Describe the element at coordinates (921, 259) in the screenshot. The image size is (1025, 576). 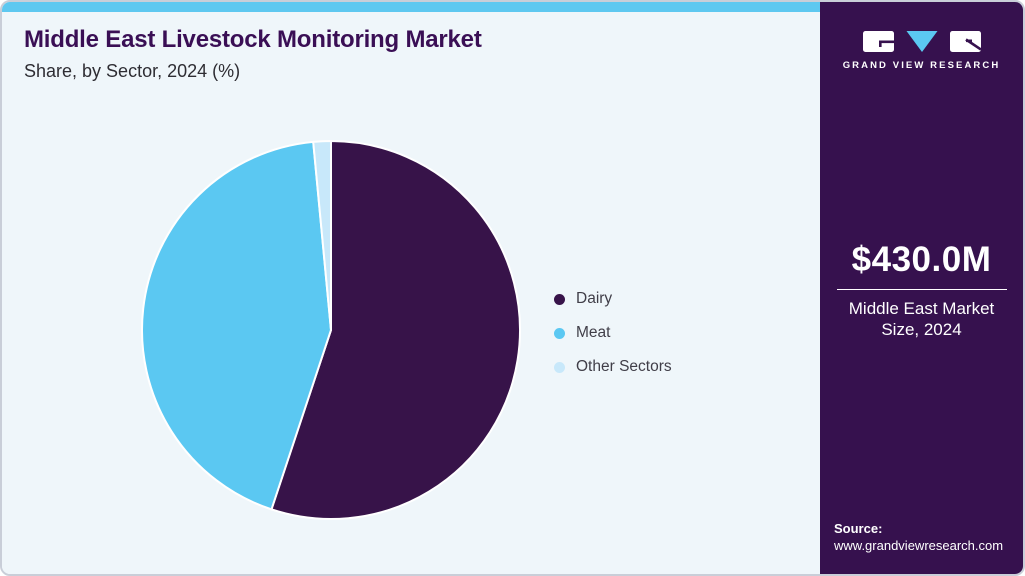
I see `stat-value: $430.0M` at that location.